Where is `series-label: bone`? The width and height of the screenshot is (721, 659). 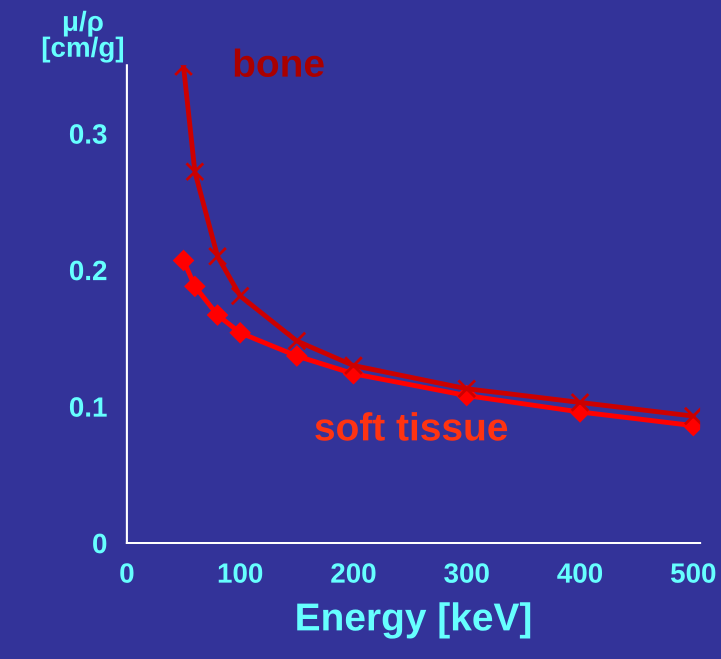
series-label: bone is located at coordinates (279, 63).